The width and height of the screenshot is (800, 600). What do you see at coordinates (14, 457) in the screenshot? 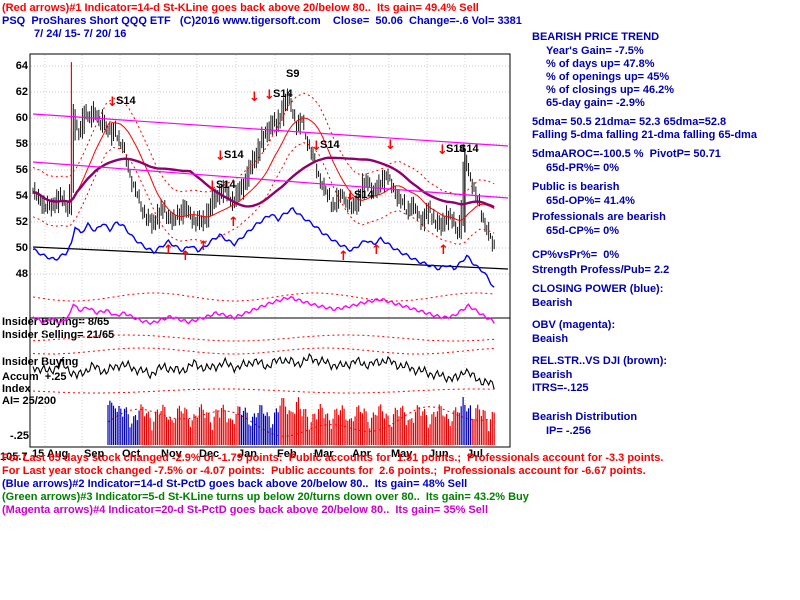
I see `corner-scale-label: 105.7` at bounding box center [14, 457].